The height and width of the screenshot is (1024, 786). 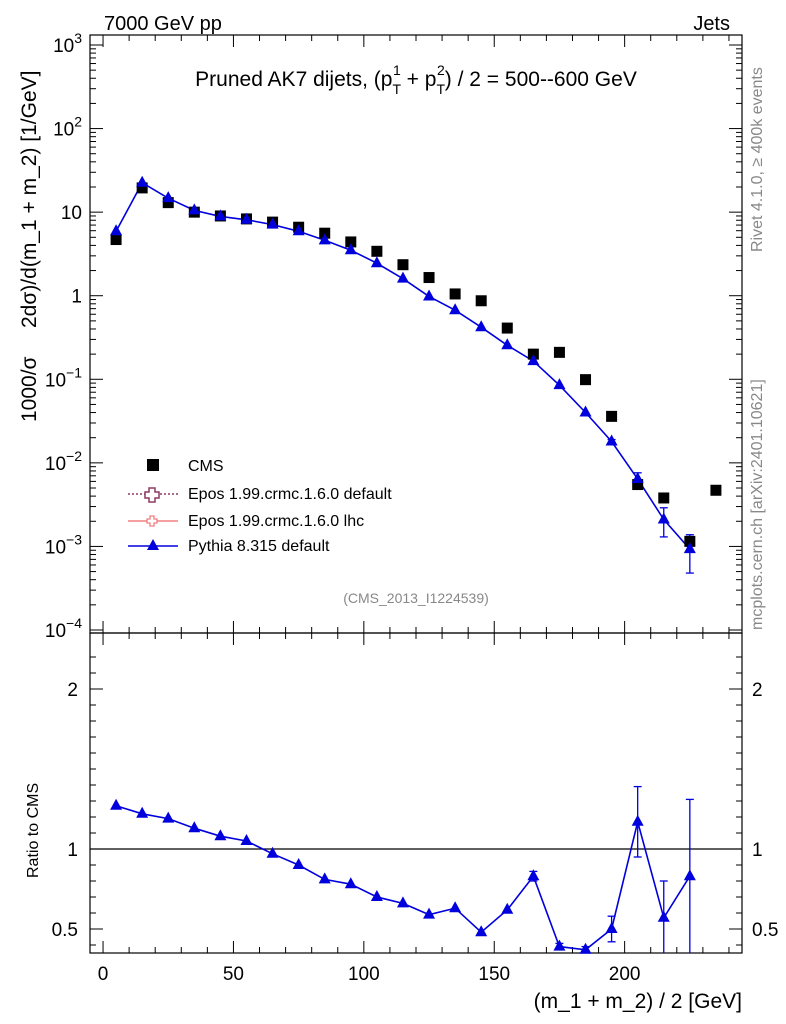 I want to click on rivet-label: Rivet 4.1.0, ≥ 400k events, so click(x=757, y=159).